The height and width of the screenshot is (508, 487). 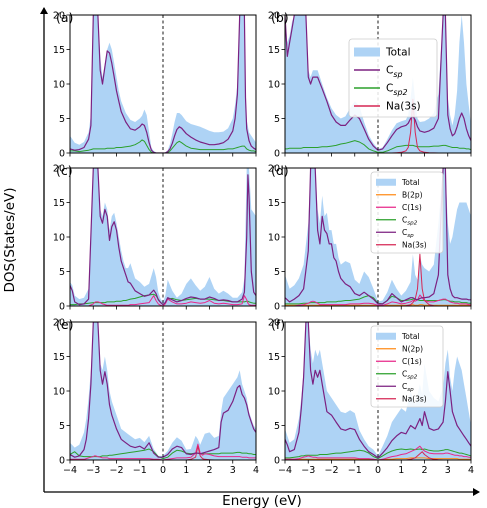 What do you see at coordinates (412, 194) in the screenshot?
I see `legend-label-b-2p: B(2p)` at bounding box center [412, 194].